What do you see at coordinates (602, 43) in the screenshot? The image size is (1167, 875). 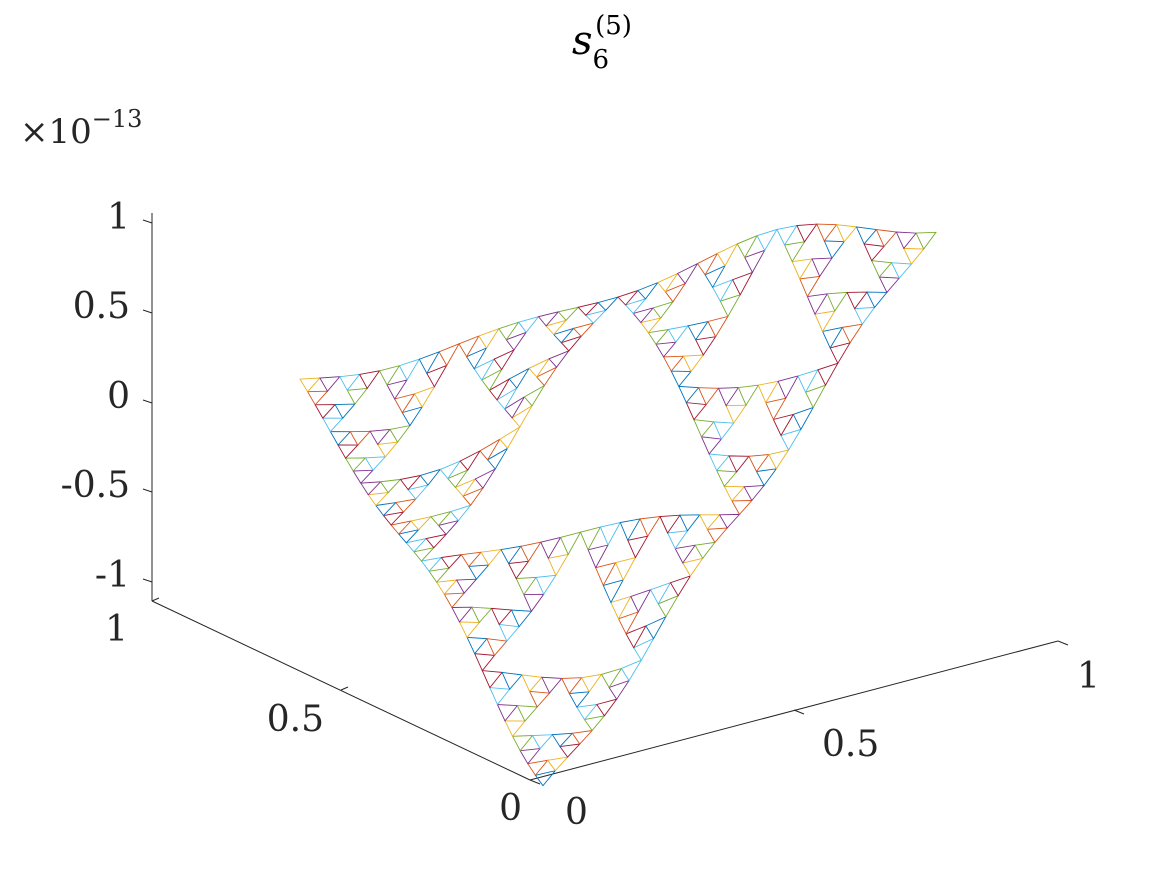 I see `chart-title: s6 (5)` at bounding box center [602, 43].